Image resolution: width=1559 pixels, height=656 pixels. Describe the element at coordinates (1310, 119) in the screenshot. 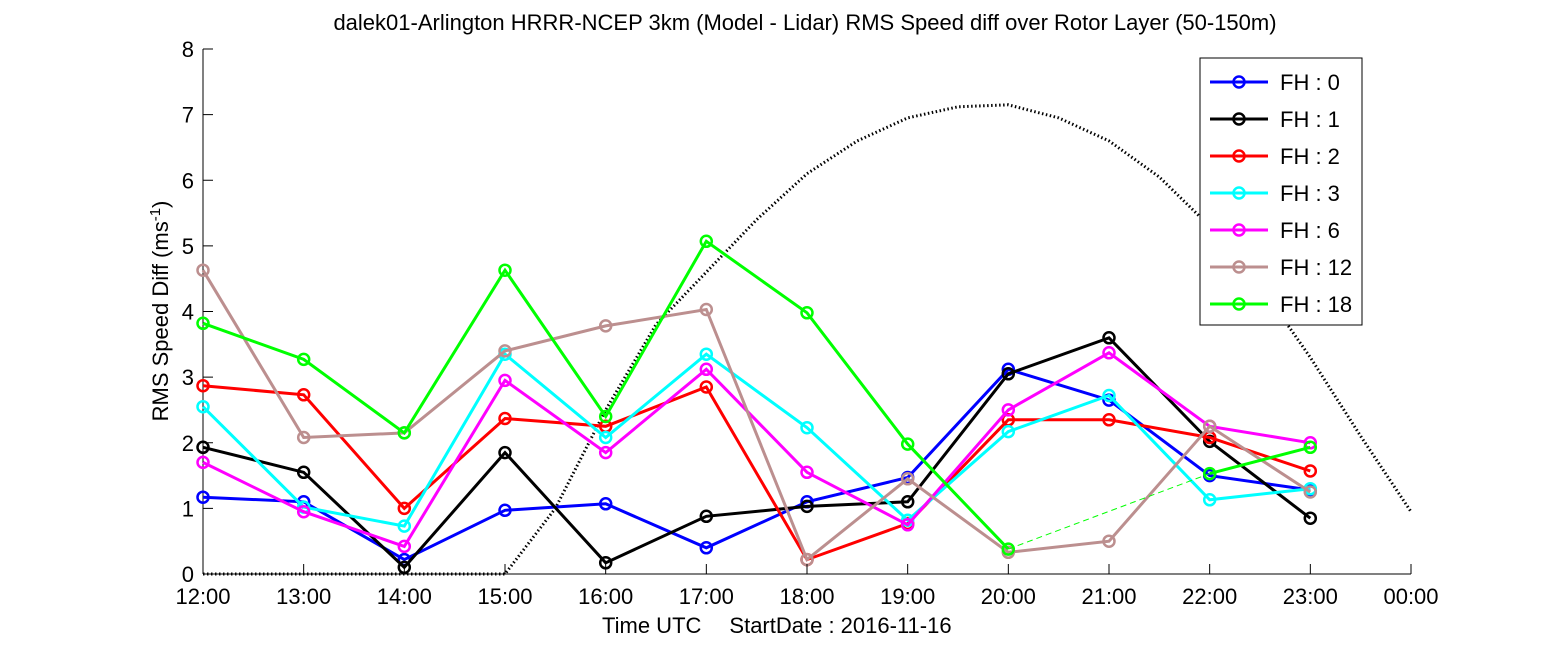

I see `legend-label: FH : 1` at that location.